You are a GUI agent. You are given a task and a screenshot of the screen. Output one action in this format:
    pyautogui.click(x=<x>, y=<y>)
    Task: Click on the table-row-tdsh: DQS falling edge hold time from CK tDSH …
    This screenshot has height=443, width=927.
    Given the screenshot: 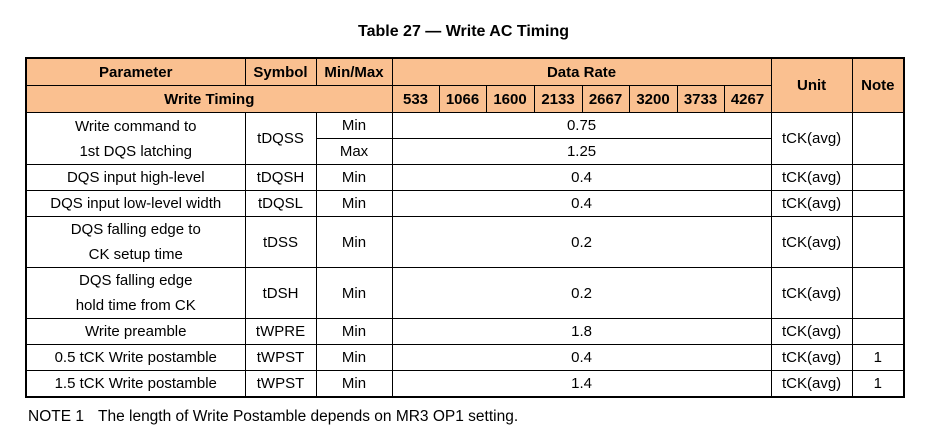 What is the action you would take?
    pyautogui.click(x=465, y=293)
    